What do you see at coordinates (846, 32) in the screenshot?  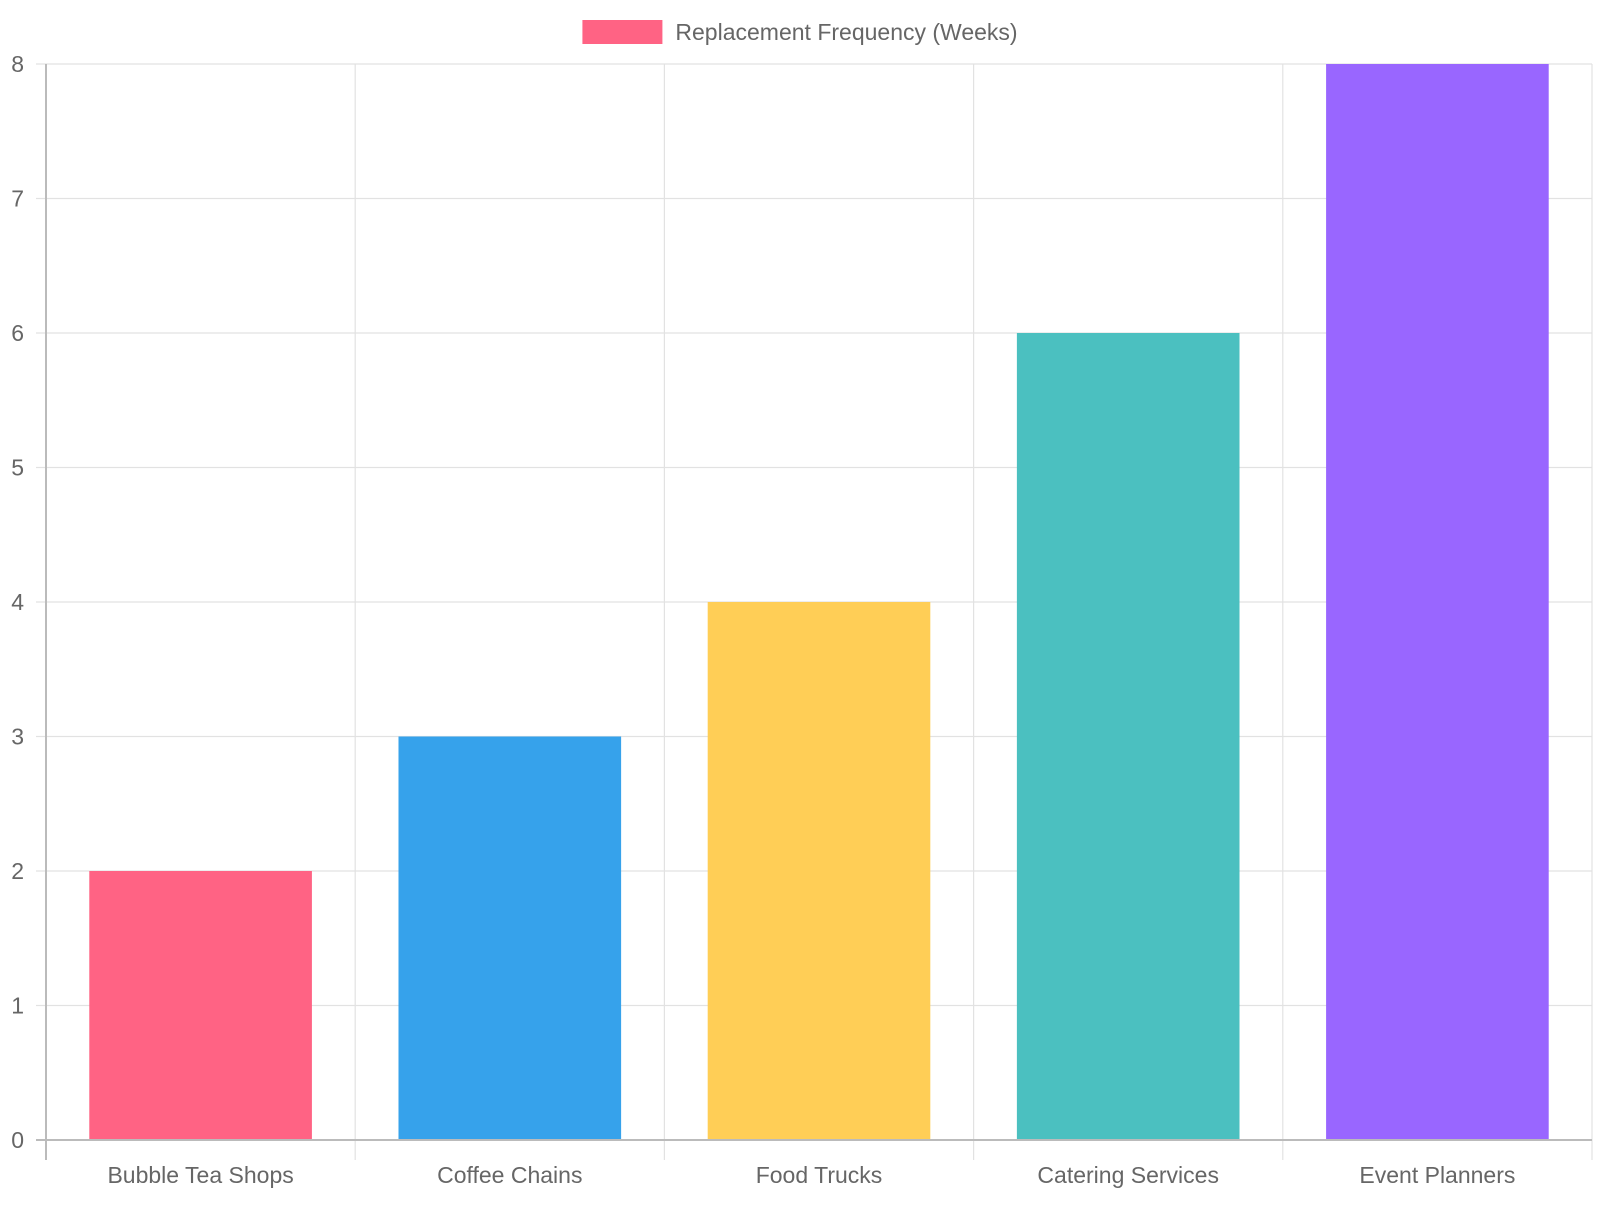 I see `legend-label: Replacement Frequency (Weeks)` at bounding box center [846, 32].